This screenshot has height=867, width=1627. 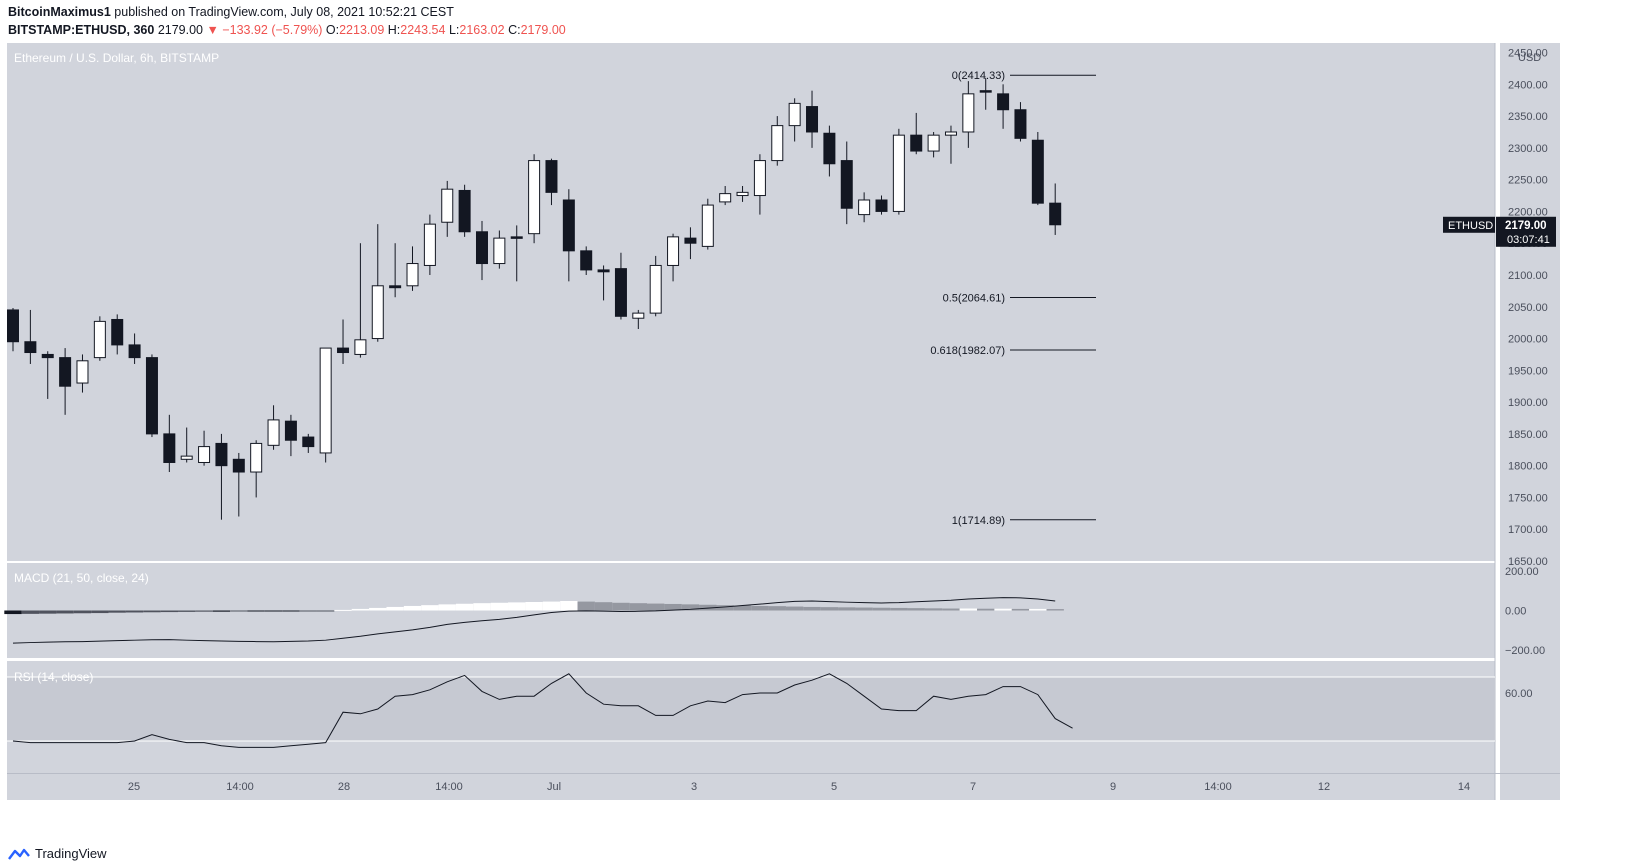 What do you see at coordinates (751, 787) in the screenshot?
I see `time-axis-bg` at bounding box center [751, 787].